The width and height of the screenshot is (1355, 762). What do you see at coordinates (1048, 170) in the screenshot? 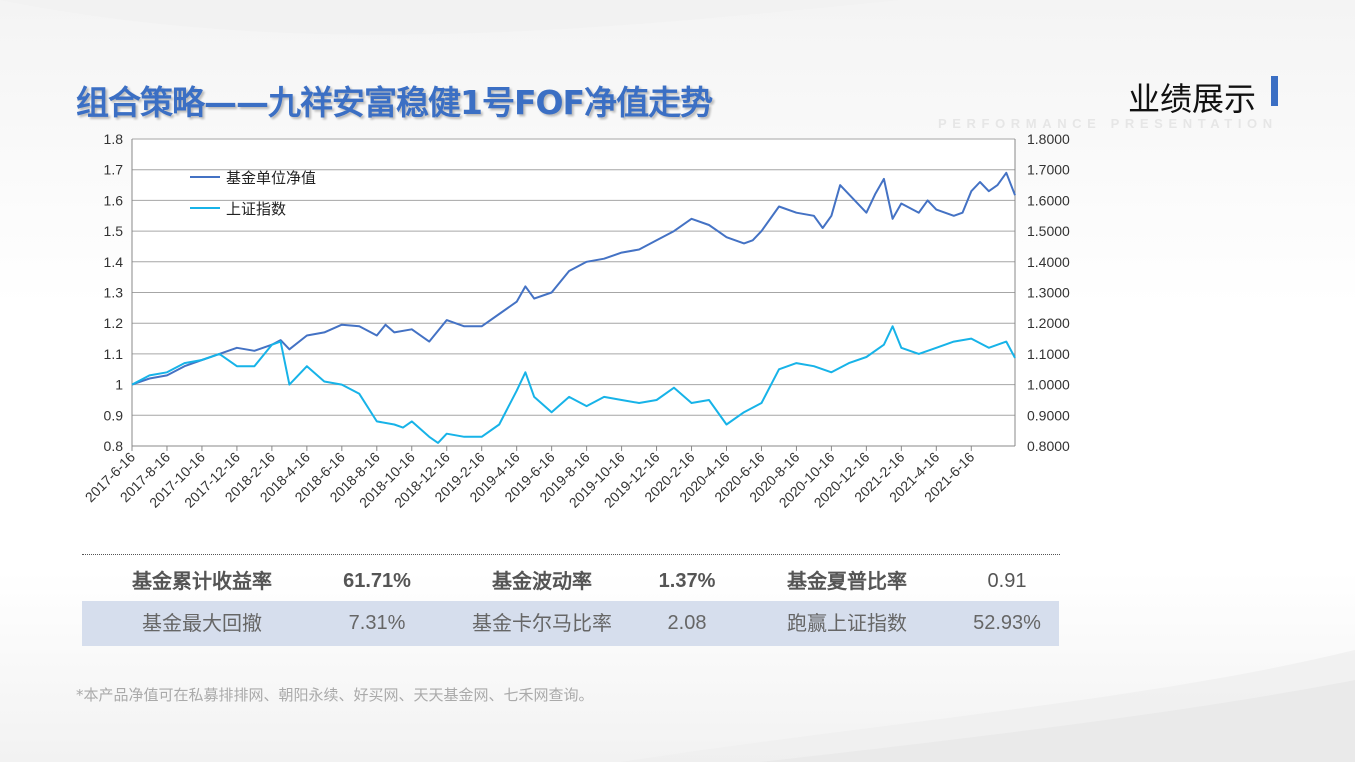
I see `y-tick-label-right: 1.7000` at bounding box center [1048, 170].